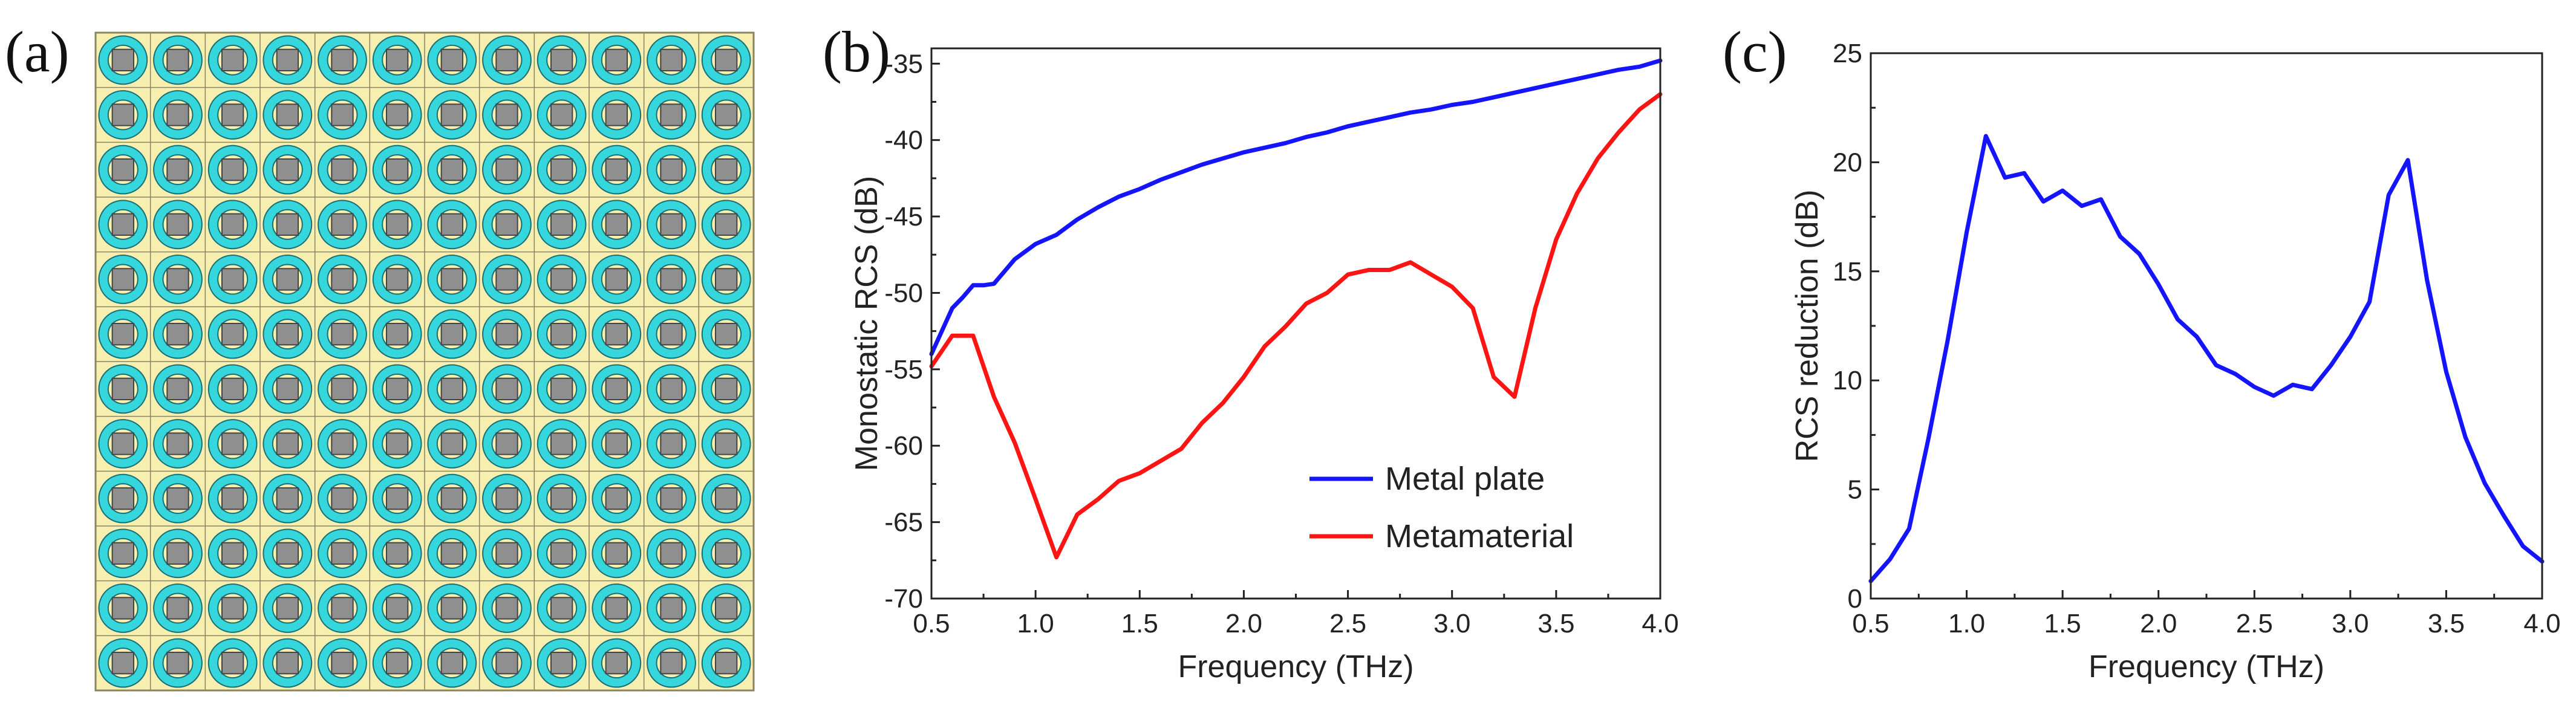 The image size is (2576, 711). Describe the element at coordinates (37, 51) in the screenshot. I see `panel-a-label: (a)` at that location.